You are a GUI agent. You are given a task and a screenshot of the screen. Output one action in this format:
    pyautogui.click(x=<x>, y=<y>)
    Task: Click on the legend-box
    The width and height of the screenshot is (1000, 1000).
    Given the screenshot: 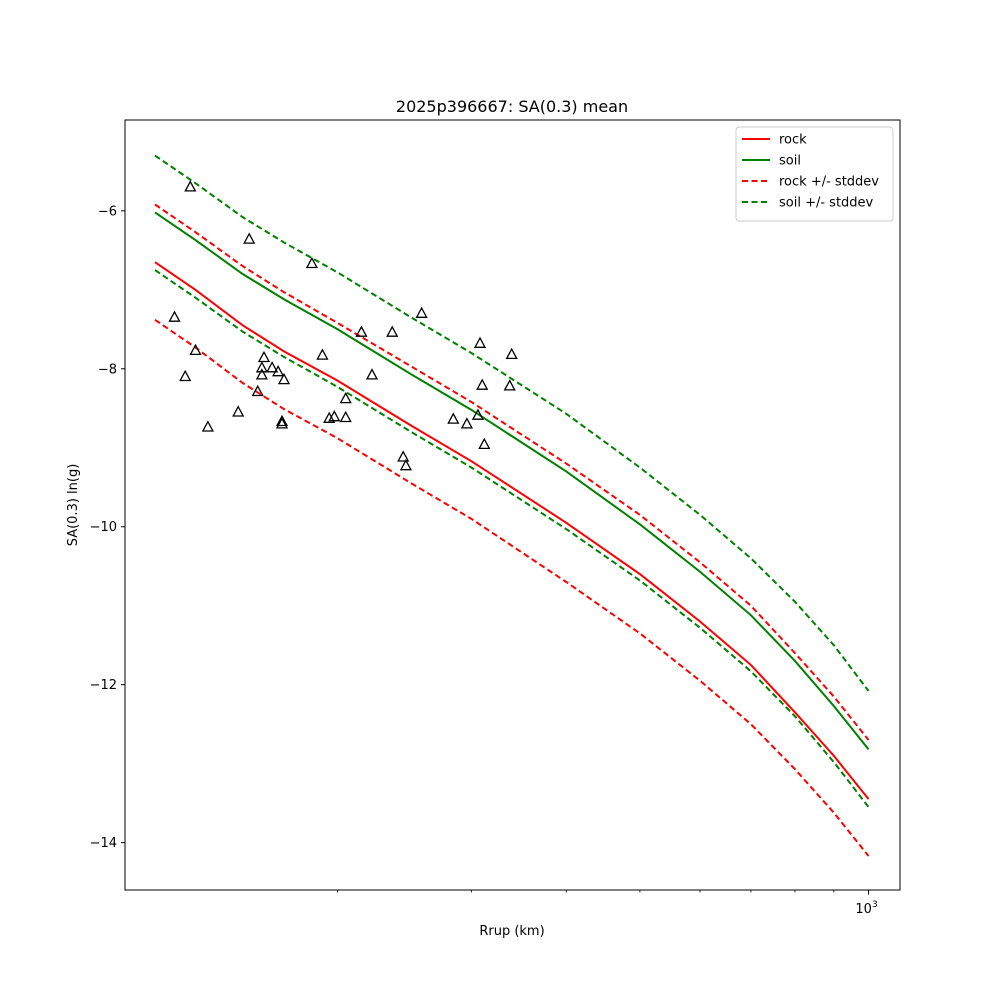 What is the action you would take?
    pyautogui.click(x=814, y=174)
    